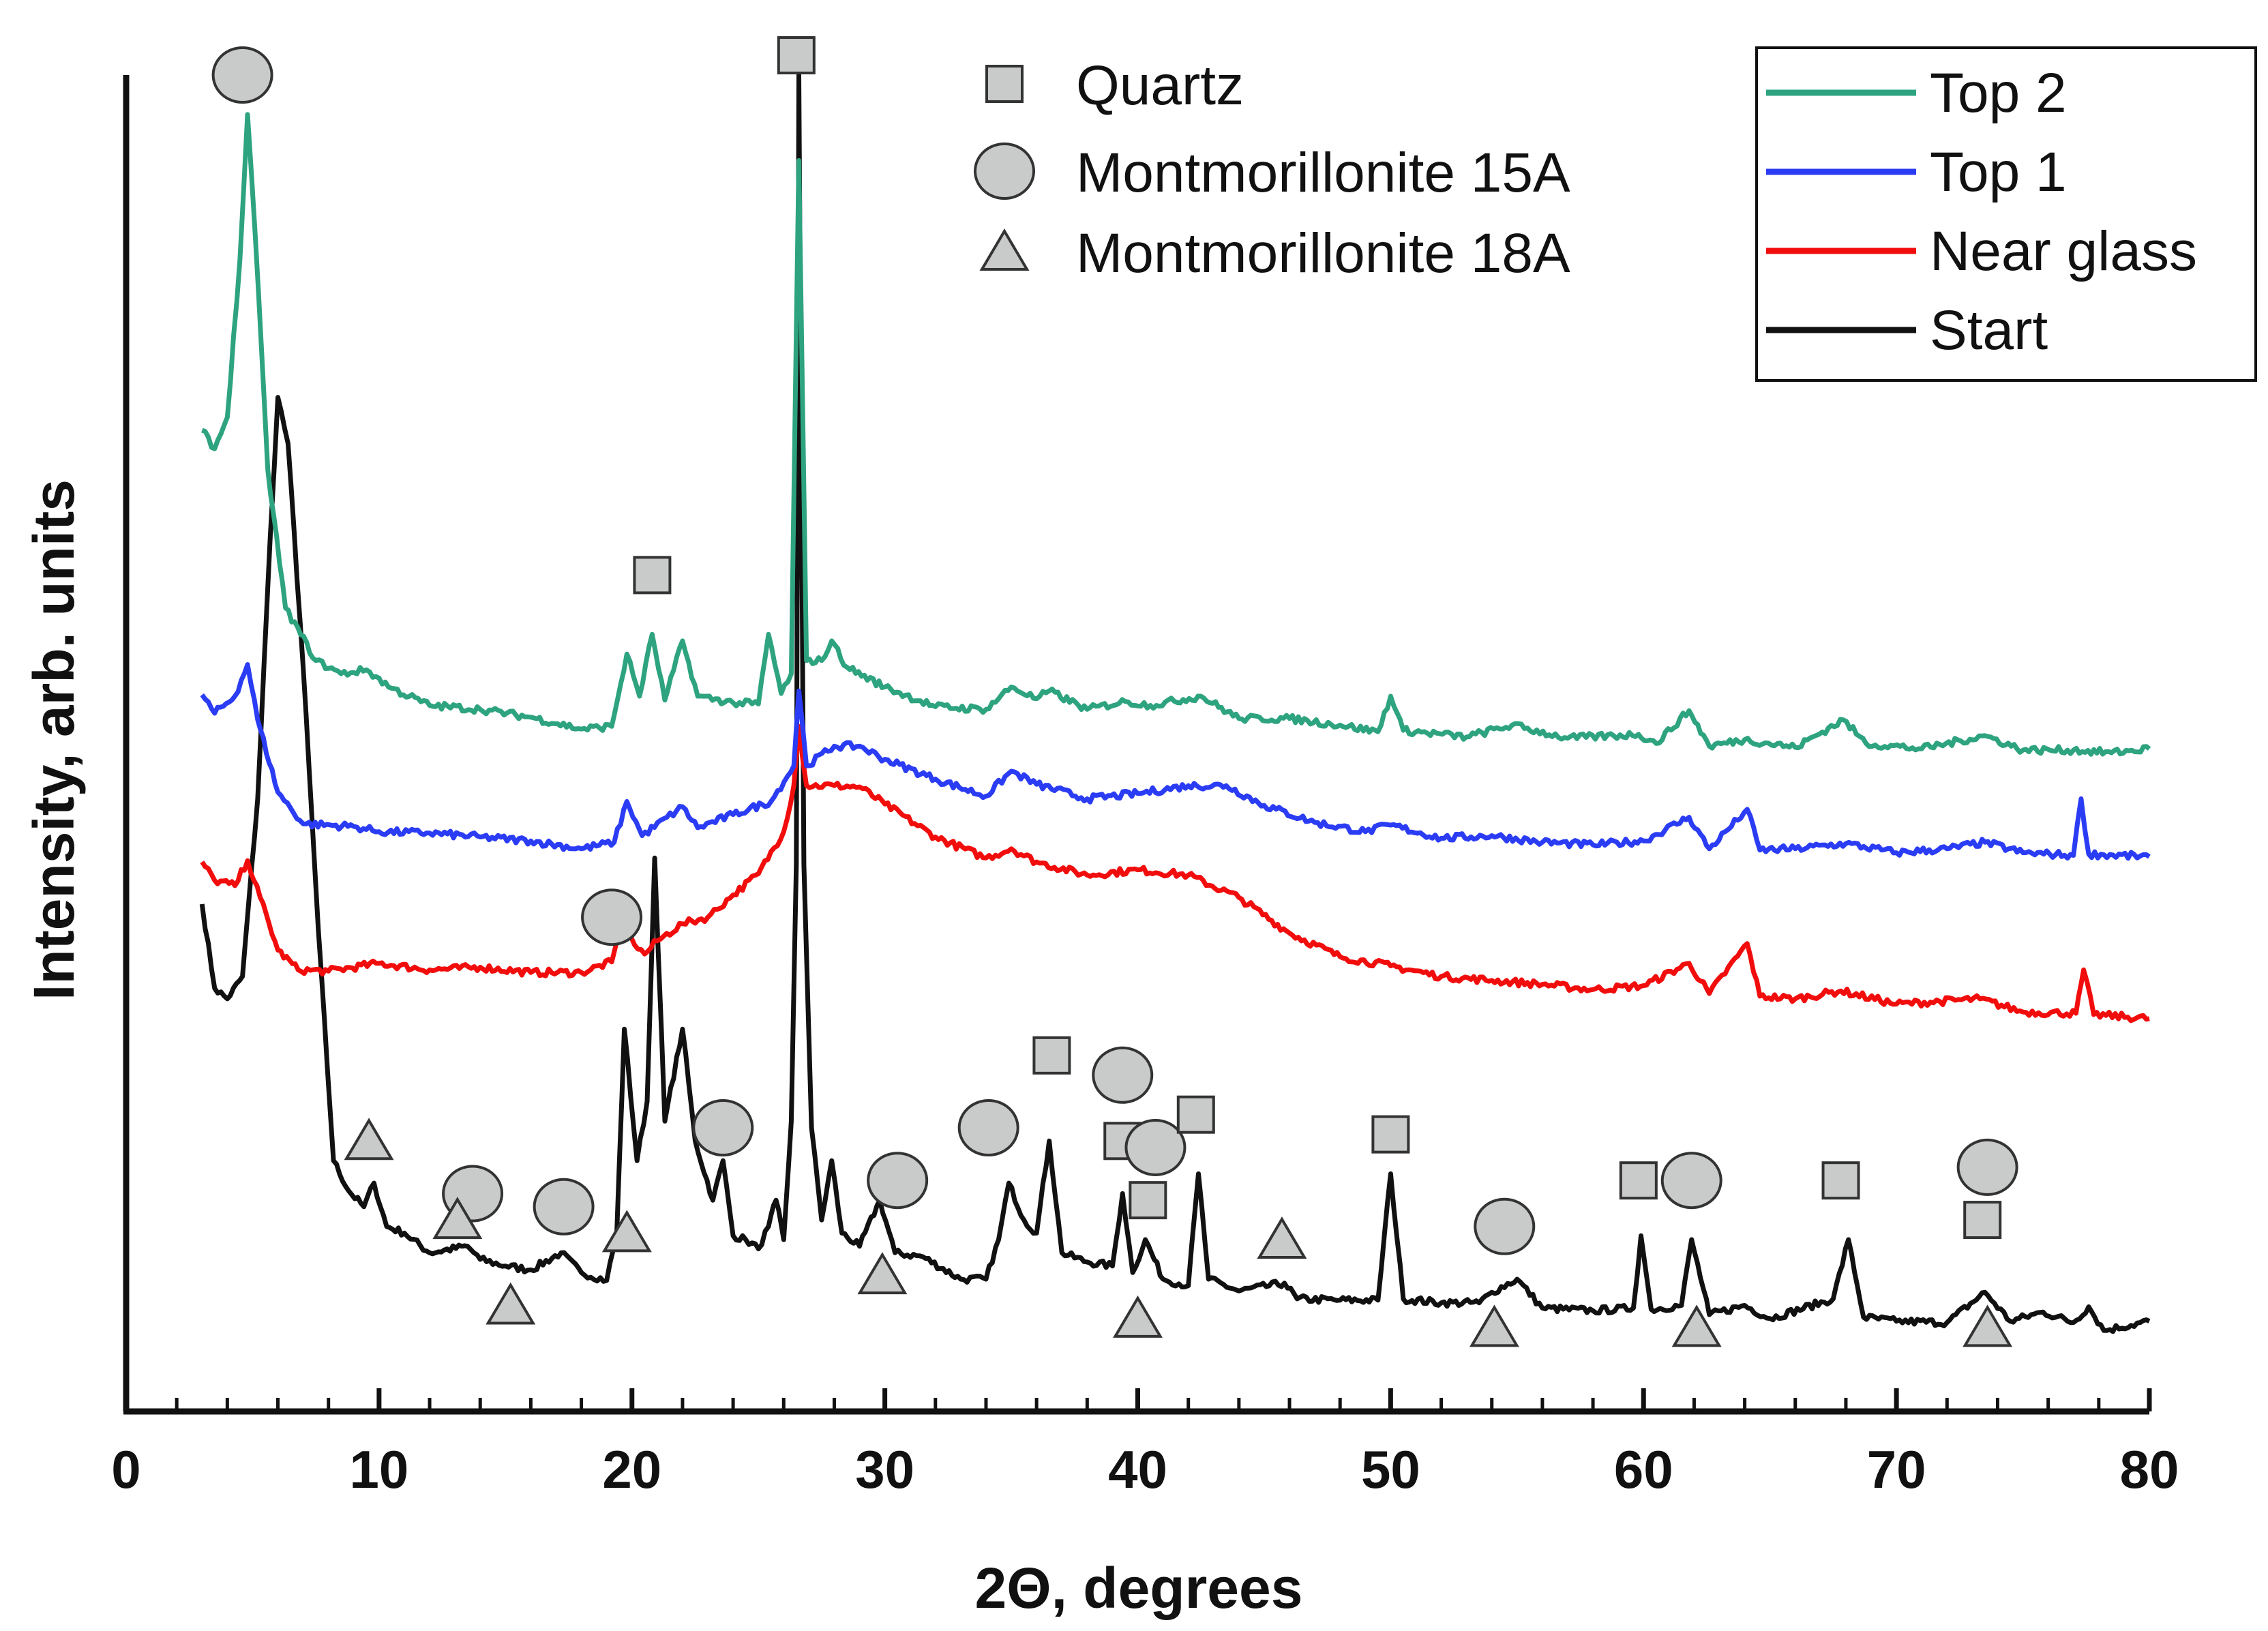  What do you see at coordinates (1989, 330) in the screenshot?
I see `series-legend-label: Start` at bounding box center [1989, 330].